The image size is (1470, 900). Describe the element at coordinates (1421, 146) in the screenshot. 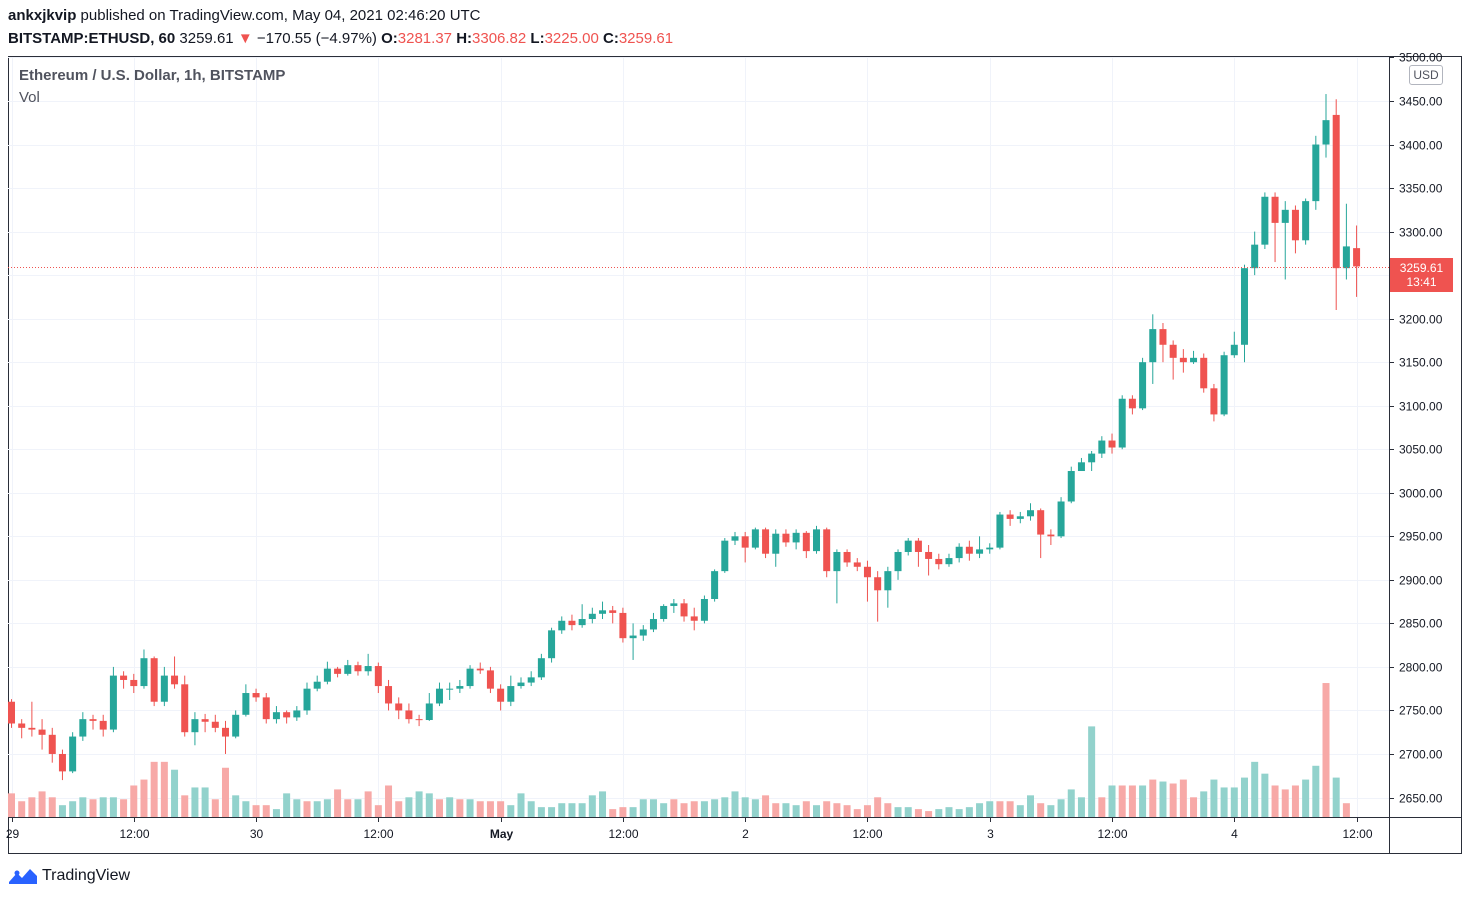

I see `price-tick-label: 3400.00` at that location.